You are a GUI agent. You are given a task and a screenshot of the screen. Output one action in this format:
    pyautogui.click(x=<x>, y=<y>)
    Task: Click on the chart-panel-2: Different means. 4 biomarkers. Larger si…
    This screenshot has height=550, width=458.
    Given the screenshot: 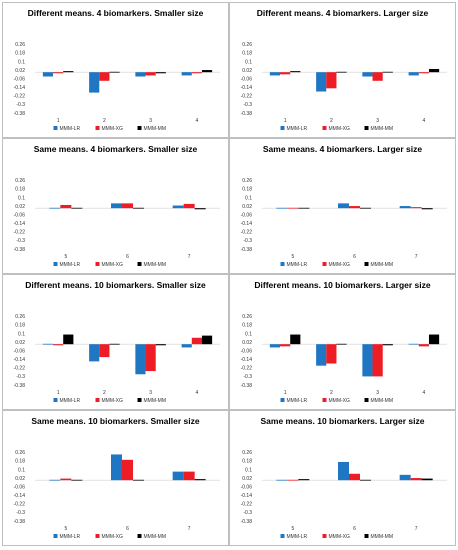 What is the action you would take?
    pyautogui.click(x=342, y=70)
    